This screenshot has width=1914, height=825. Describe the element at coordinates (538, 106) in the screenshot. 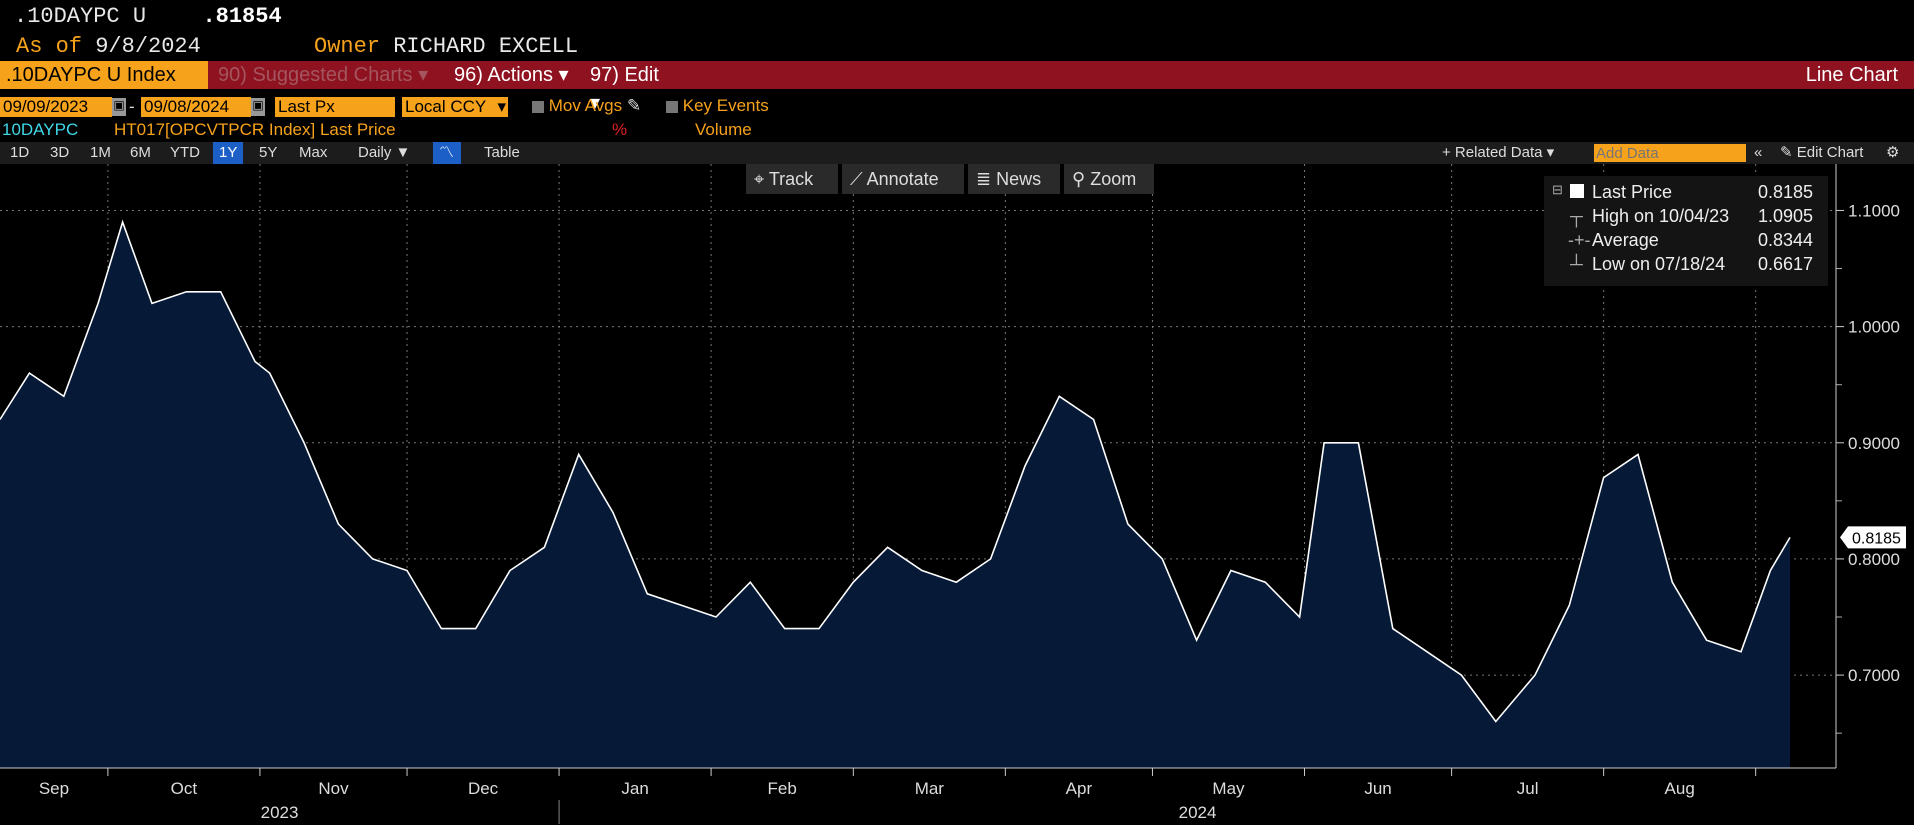

I see `checkbox-icon` at that location.